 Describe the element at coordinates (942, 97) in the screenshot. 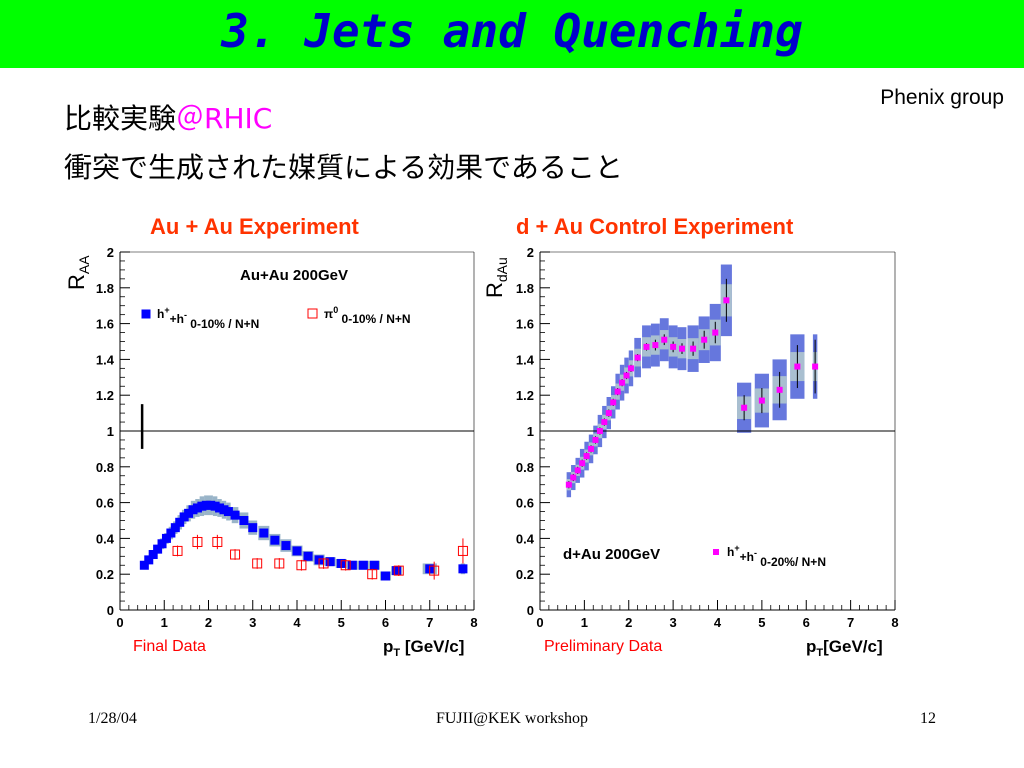

I see `credit-text: Phenix group` at that location.